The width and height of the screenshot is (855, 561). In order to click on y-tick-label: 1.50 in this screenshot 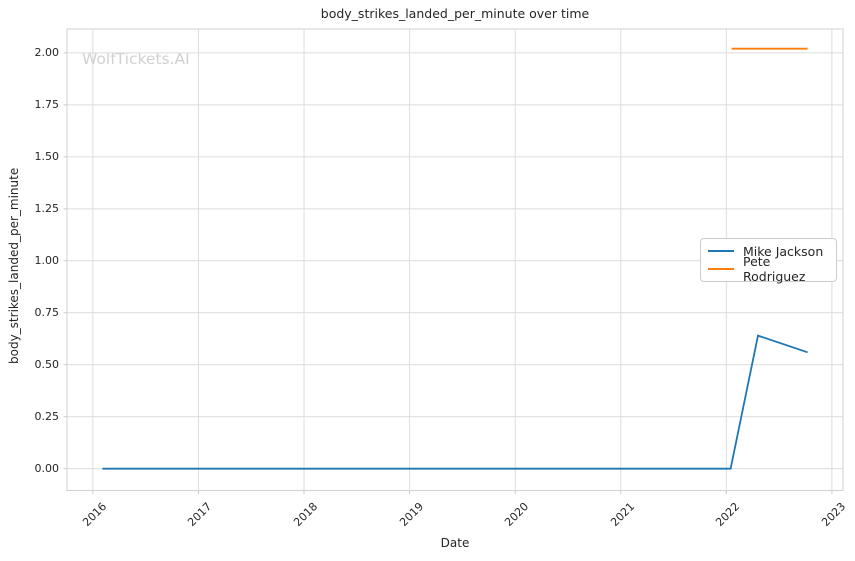, I will do `click(47, 156)`.